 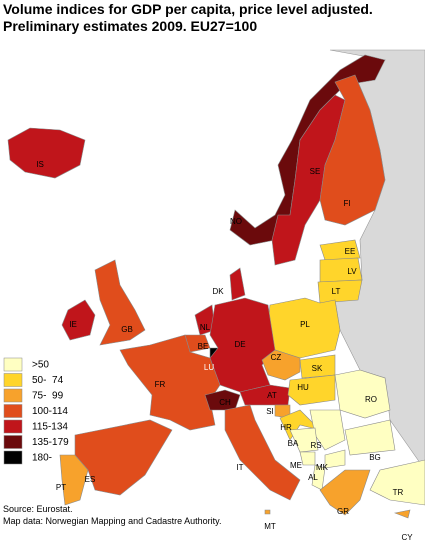 What do you see at coordinates (293, 443) in the screenshot?
I see `country-label: BA` at bounding box center [293, 443].